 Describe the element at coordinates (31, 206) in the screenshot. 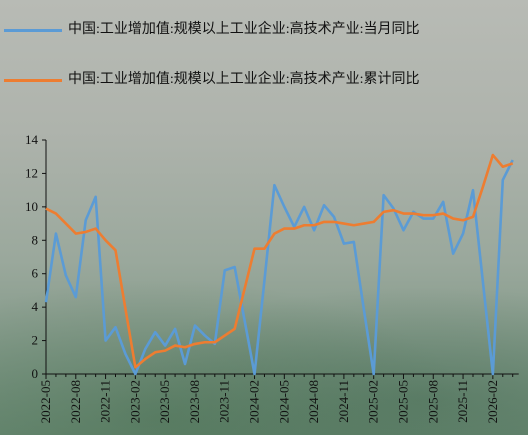

I see `y-tick-label: 10` at that location.